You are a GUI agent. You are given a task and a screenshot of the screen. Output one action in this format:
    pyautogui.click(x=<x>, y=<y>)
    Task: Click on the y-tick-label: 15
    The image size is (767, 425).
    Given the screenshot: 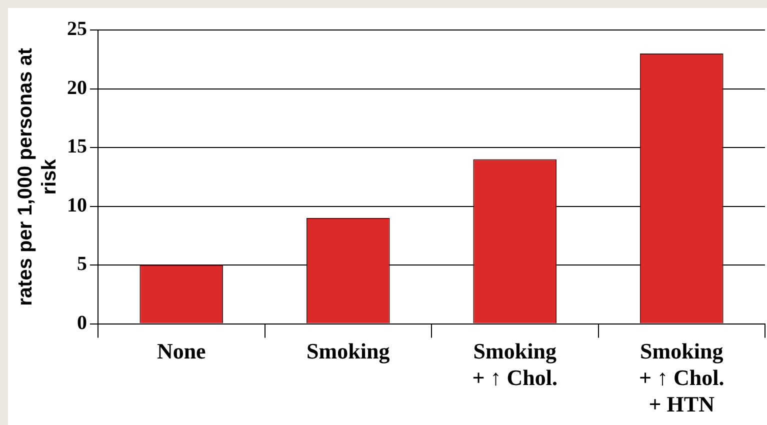 What is the action you would take?
    pyautogui.click(x=77, y=147)
    